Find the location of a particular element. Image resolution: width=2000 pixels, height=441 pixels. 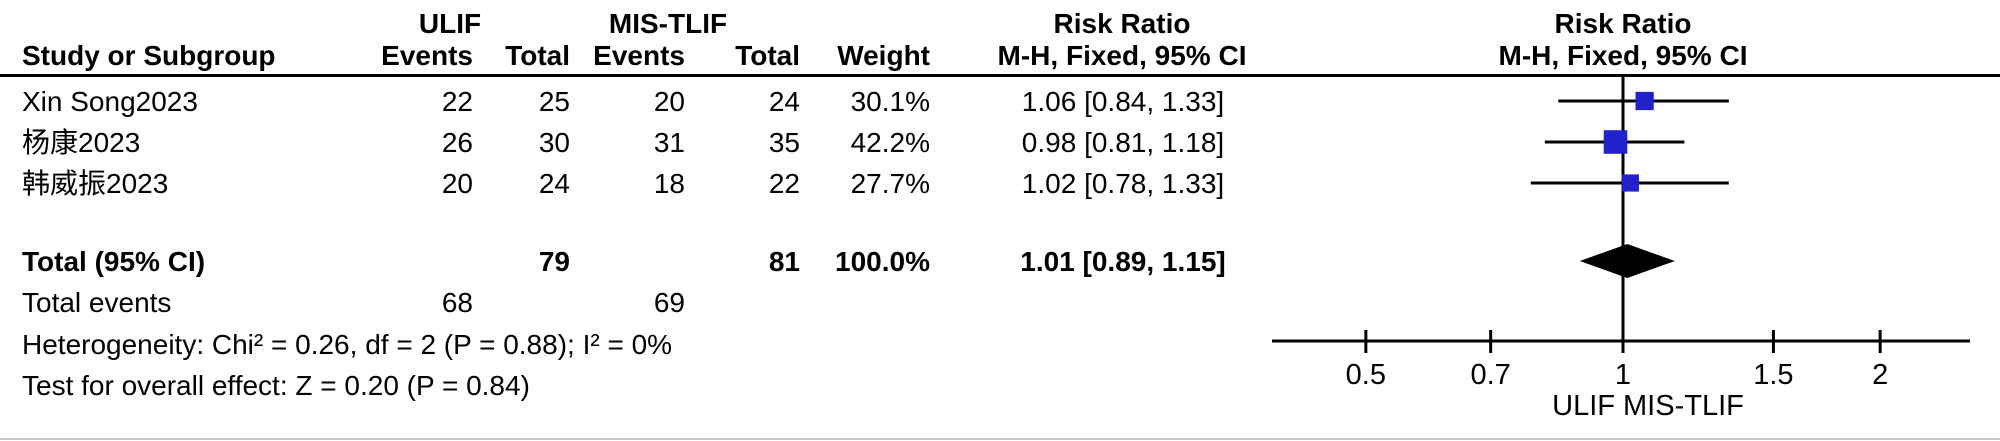

risk-ratio-header-right: Risk Ratio is located at coordinates (1623, 23).